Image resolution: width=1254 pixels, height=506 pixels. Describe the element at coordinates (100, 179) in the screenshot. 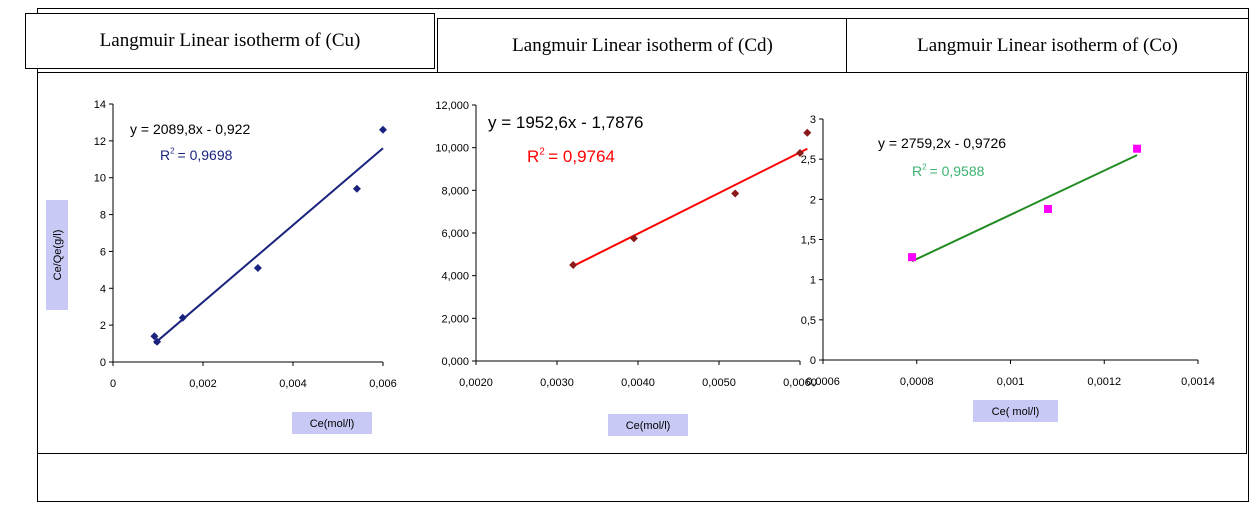

I see `y-tick-label: 10` at that location.